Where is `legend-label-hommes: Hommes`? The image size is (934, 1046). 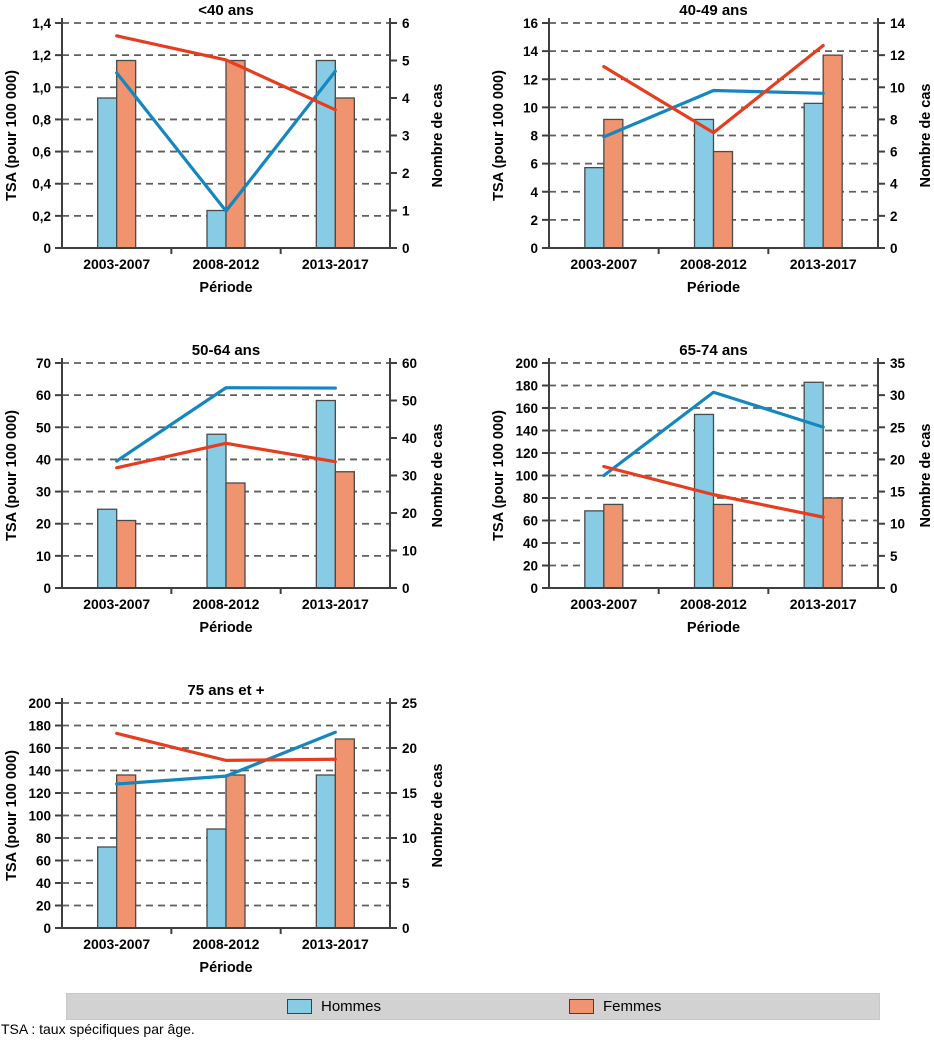
legend-label-hommes: Hommes is located at coordinates (351, 1006).